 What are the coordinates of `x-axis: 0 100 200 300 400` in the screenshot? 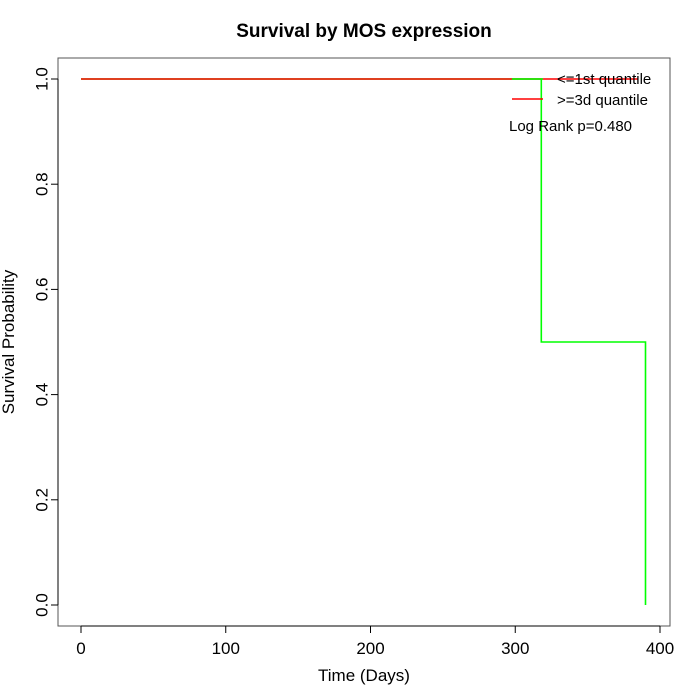 It's located at (375, 641).